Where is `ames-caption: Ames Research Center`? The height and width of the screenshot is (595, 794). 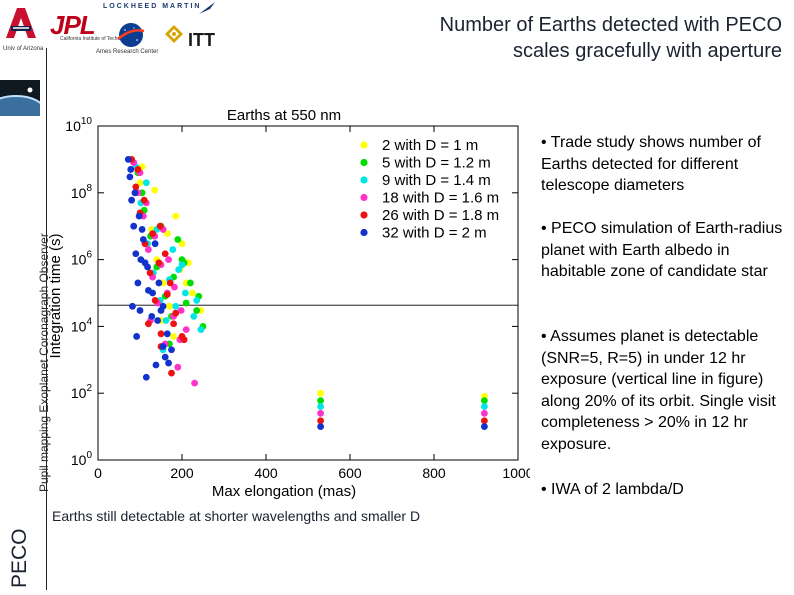
ames-caption: Ames Research Center is located at coordinates (127, 52).